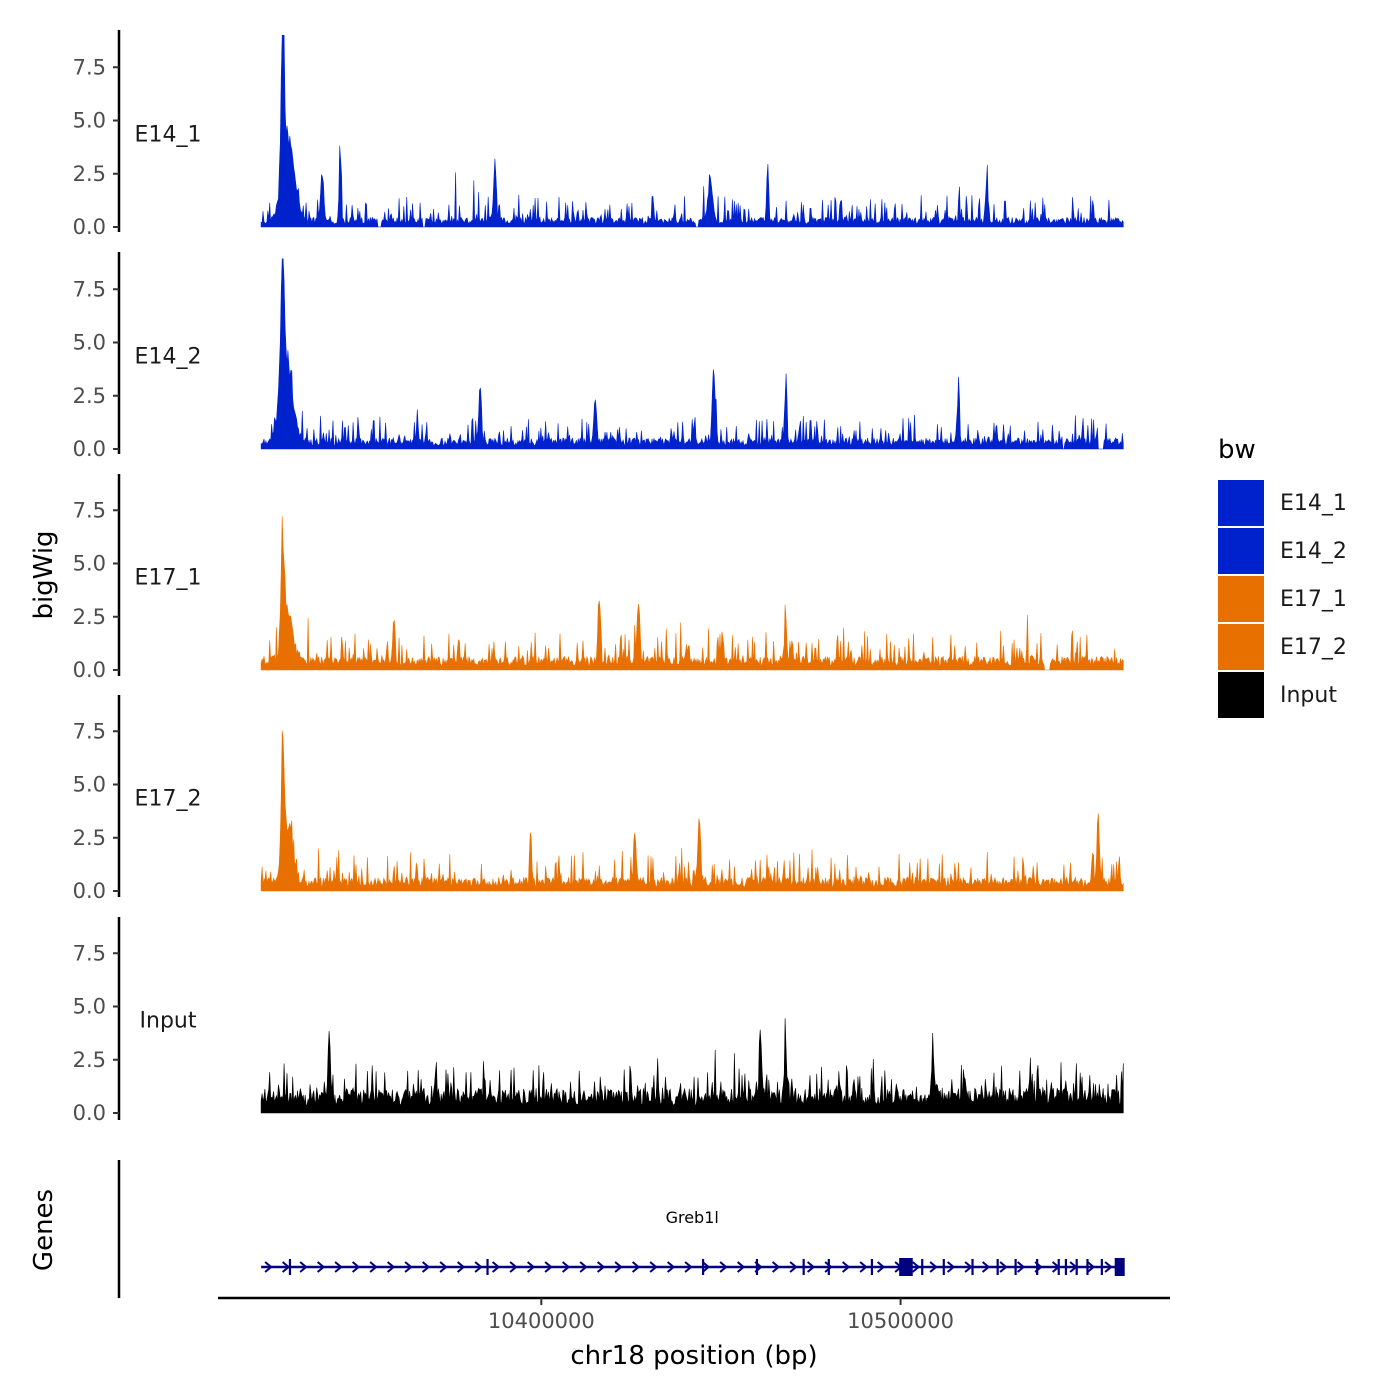  What do you see at coordinates (900, 1321) in the screenshot?
I see `x-tick-label: 10500000` at bounding box center [900, 1321].